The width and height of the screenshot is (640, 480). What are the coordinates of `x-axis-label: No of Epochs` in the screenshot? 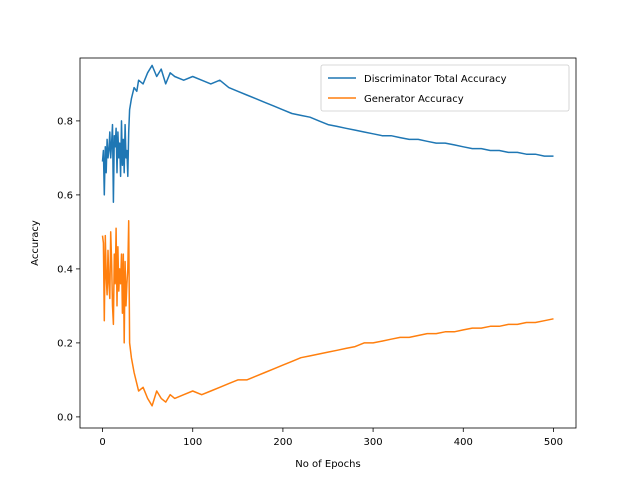 It's located at (327, 464).